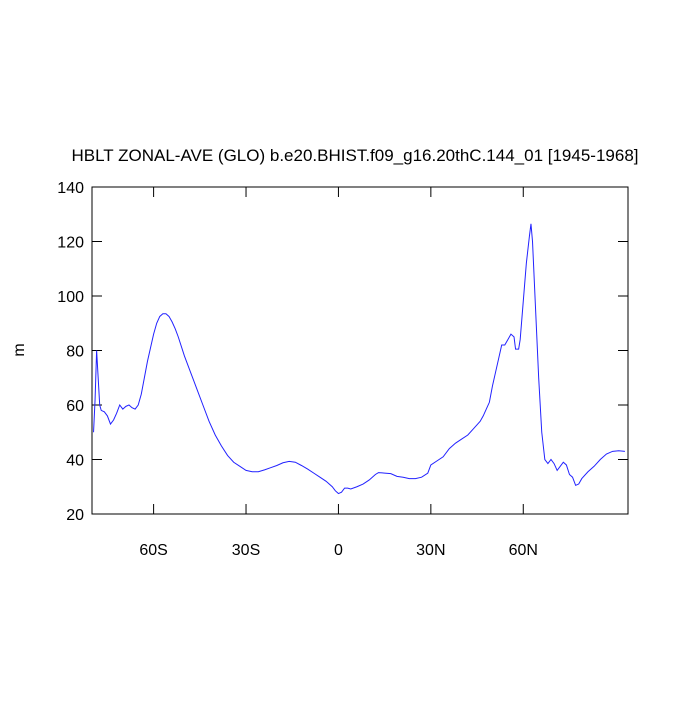 Image resolution: width=700 pixels, height=705 pixels. I want to click on y-tick-label: 20, so click(75, 515).